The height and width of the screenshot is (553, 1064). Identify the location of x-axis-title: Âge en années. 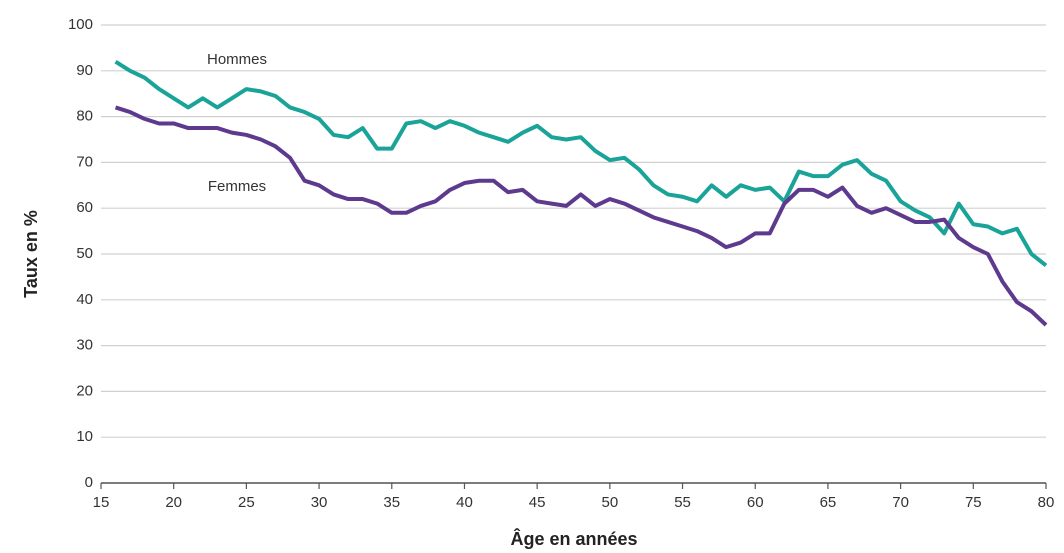
(573, 538).